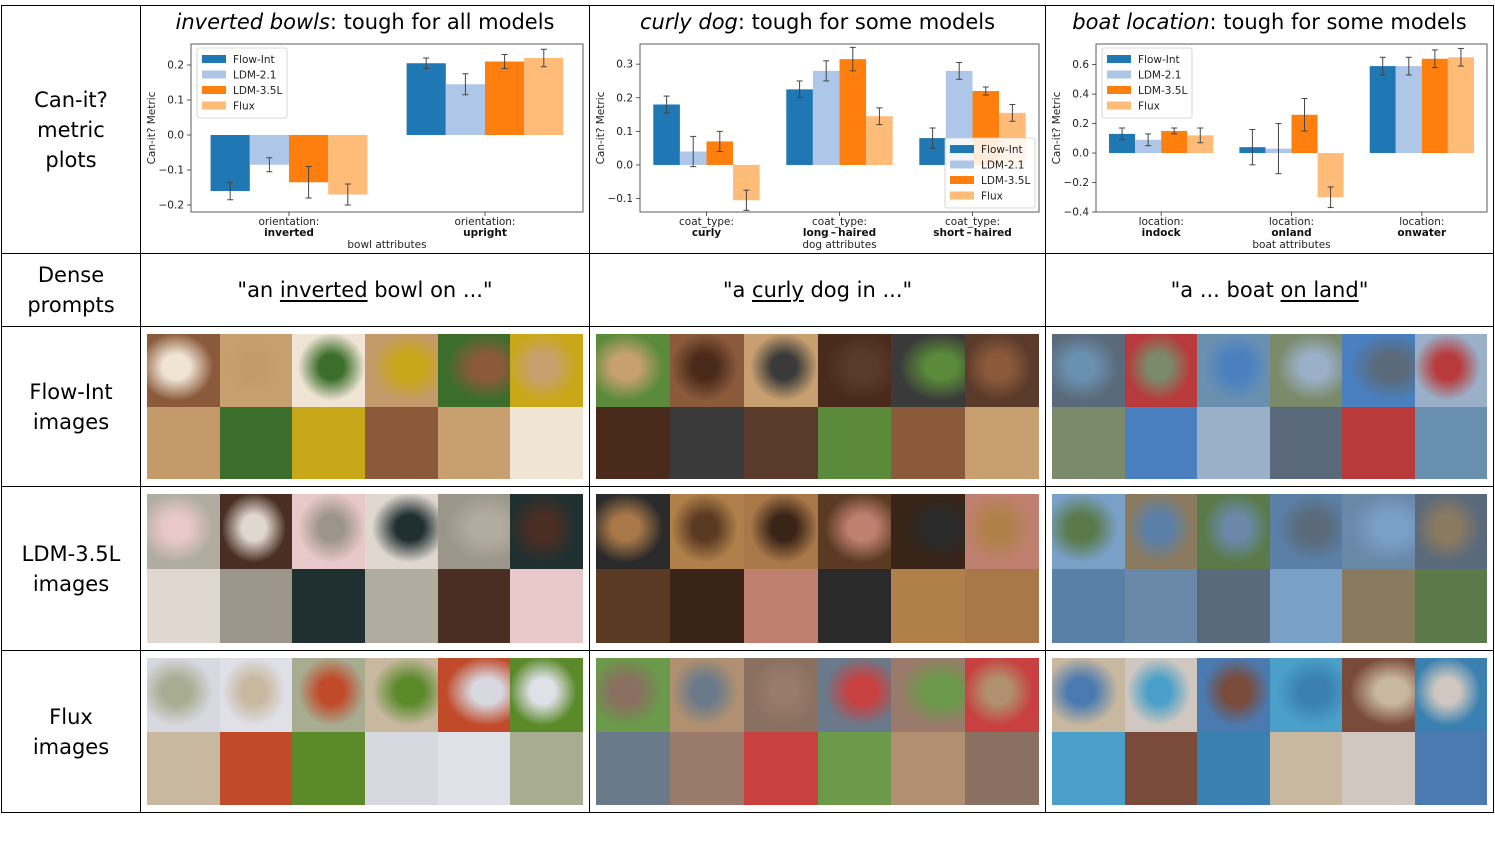  What do you see at coordinates (1077, 213) in the screenshot?
I see `y-tick-label: −0.4` at bounding box center [1077, 213].